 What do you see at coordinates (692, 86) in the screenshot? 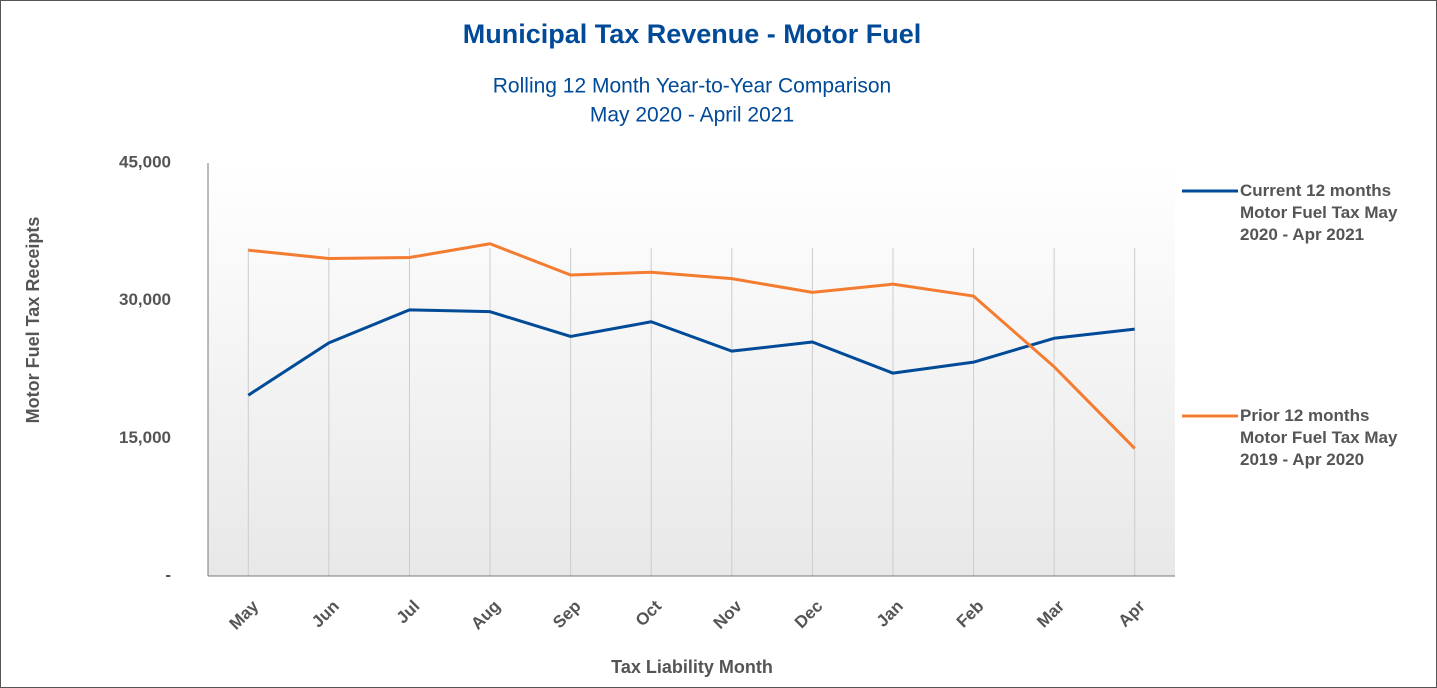
I see `chart-subtitle: Rolling 12 Month Year-to-Year Comparison` at bounding box center [692, 86].